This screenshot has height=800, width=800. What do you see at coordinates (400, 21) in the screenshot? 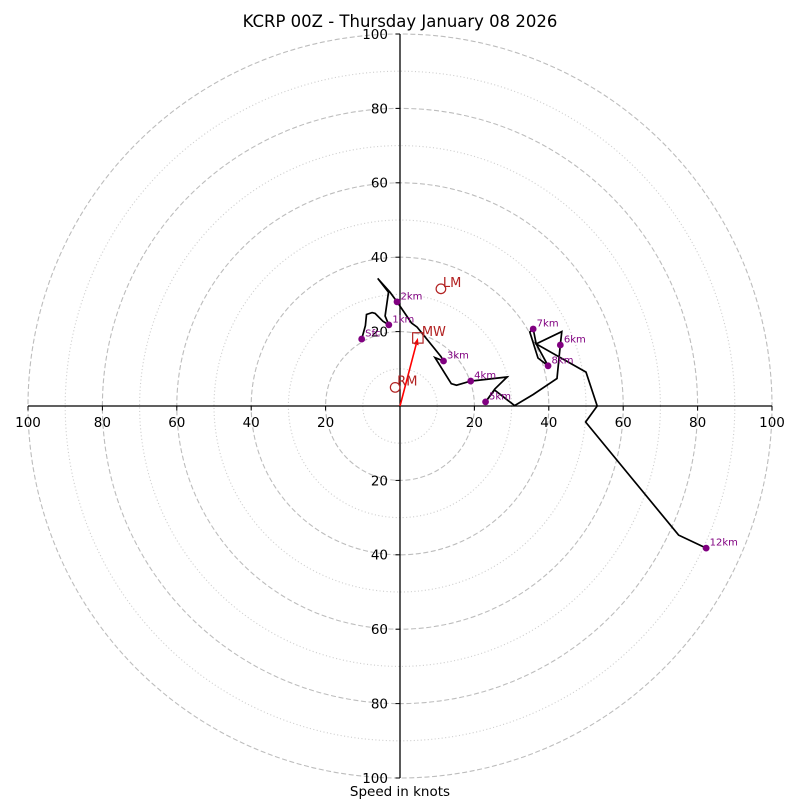
I see `chart-title: KCRP 00Z - Thursday January 08 2026` at bounding box center [400, 21].